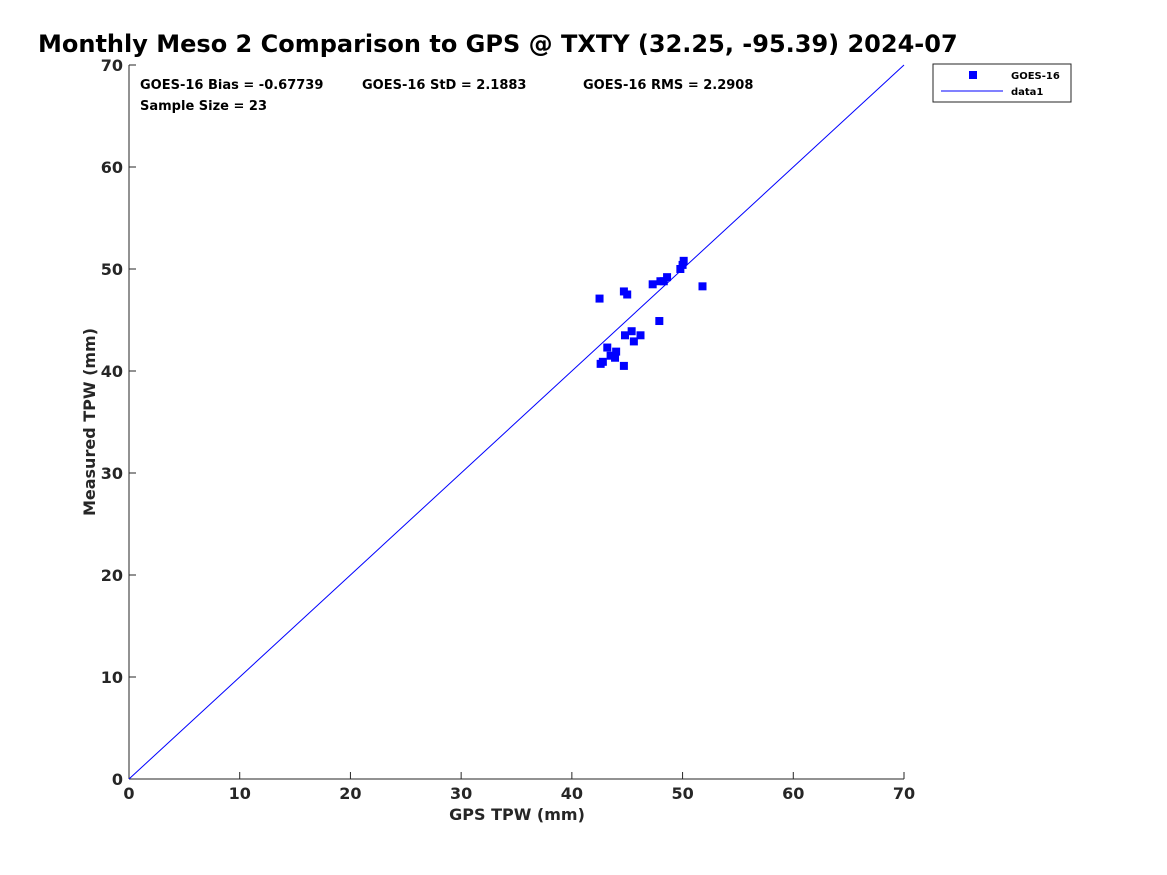 This screenshot has height=875, width=1167. Describe the element at coordinates (89, 422) in the screenshot. I see `y-axis-label: Measured TPW (mm)` at that location.